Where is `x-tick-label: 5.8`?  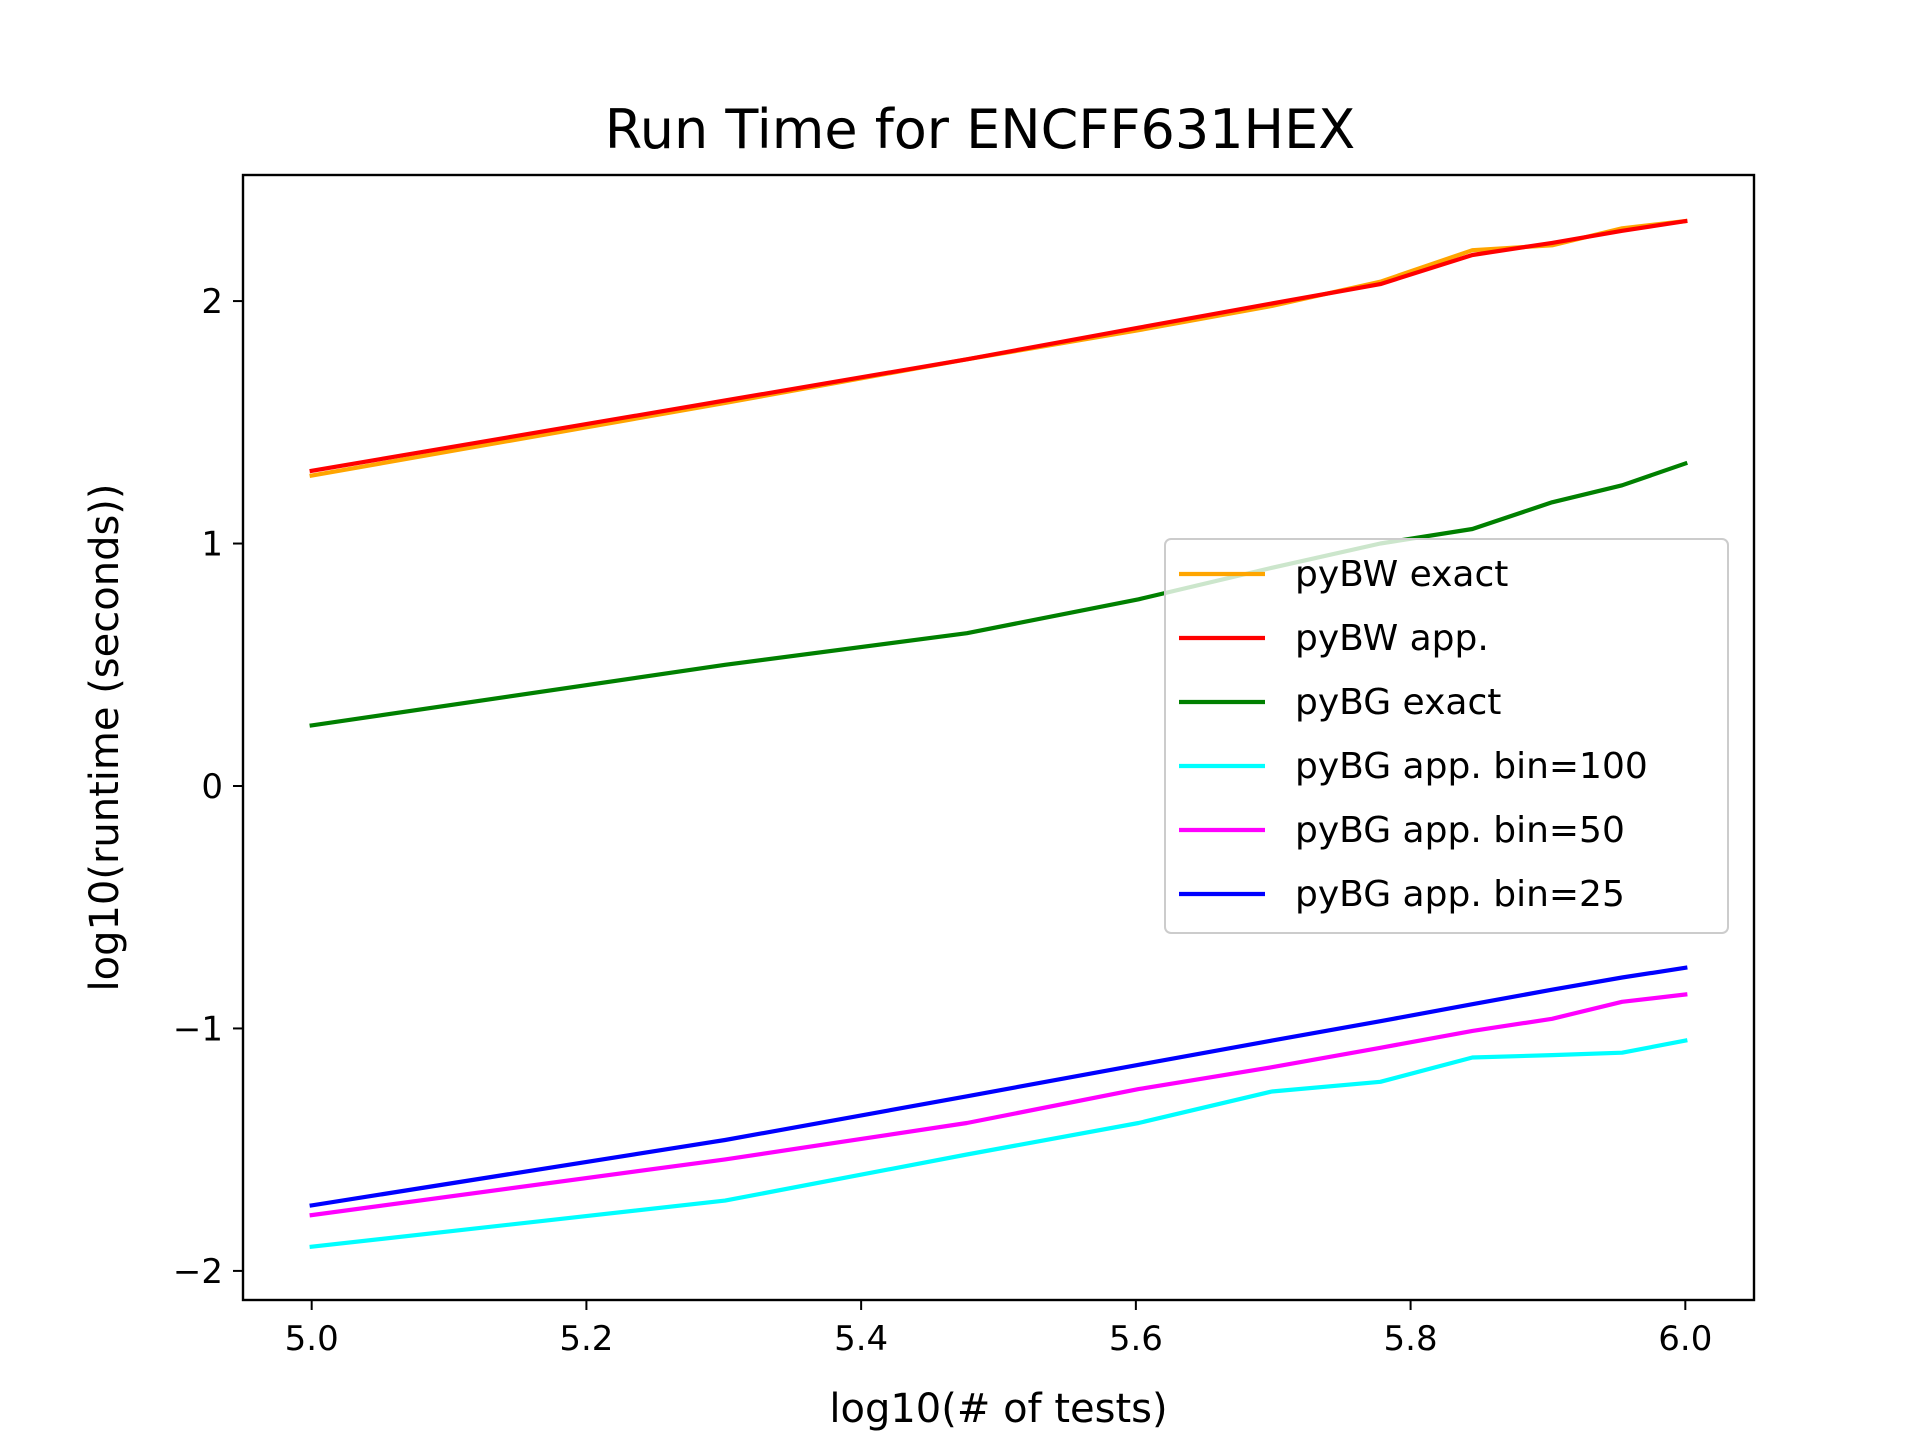 x-tick-label: 5.8 is located at coordinates (1411, 1339).